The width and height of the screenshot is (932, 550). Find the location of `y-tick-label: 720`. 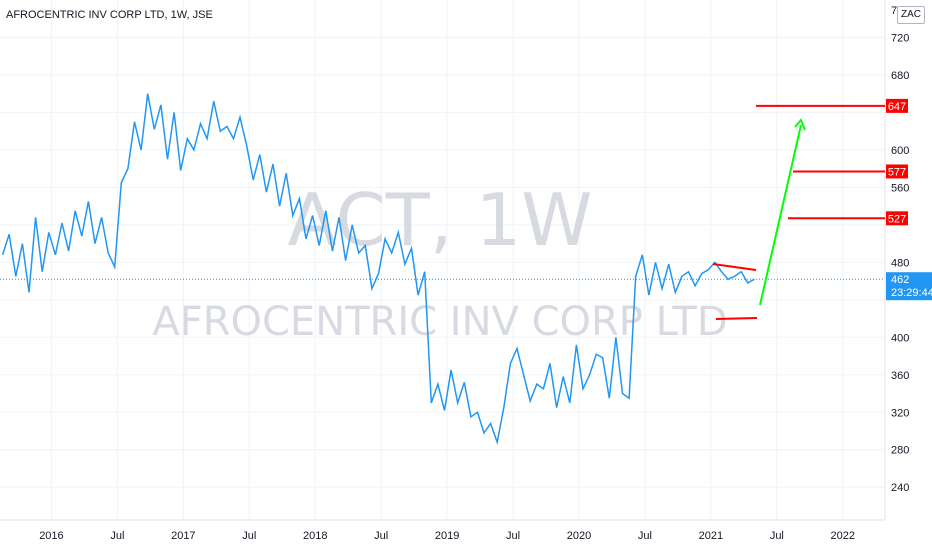

y-tick-label: 720 is located at coordinates (900, 38).